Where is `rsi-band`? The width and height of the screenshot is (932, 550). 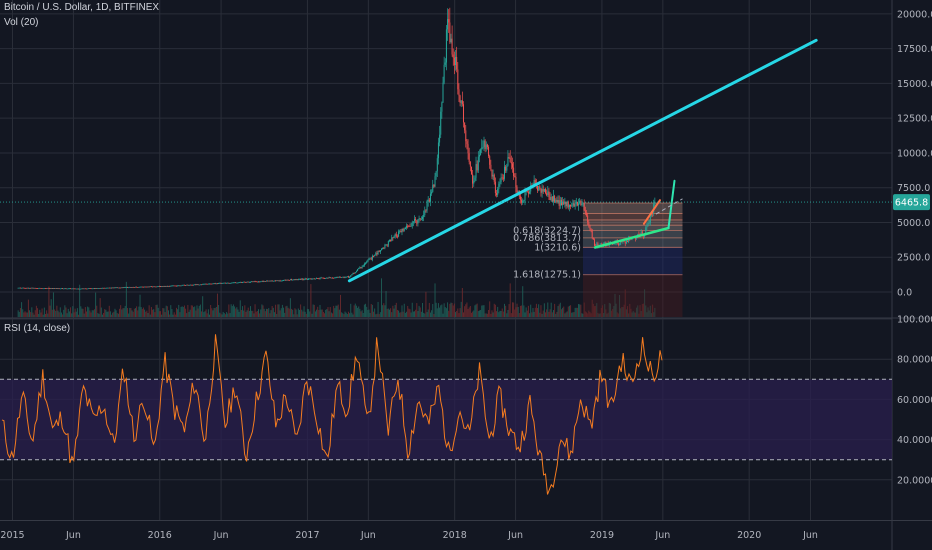
rsi-band is located at coordinates (446, 419).